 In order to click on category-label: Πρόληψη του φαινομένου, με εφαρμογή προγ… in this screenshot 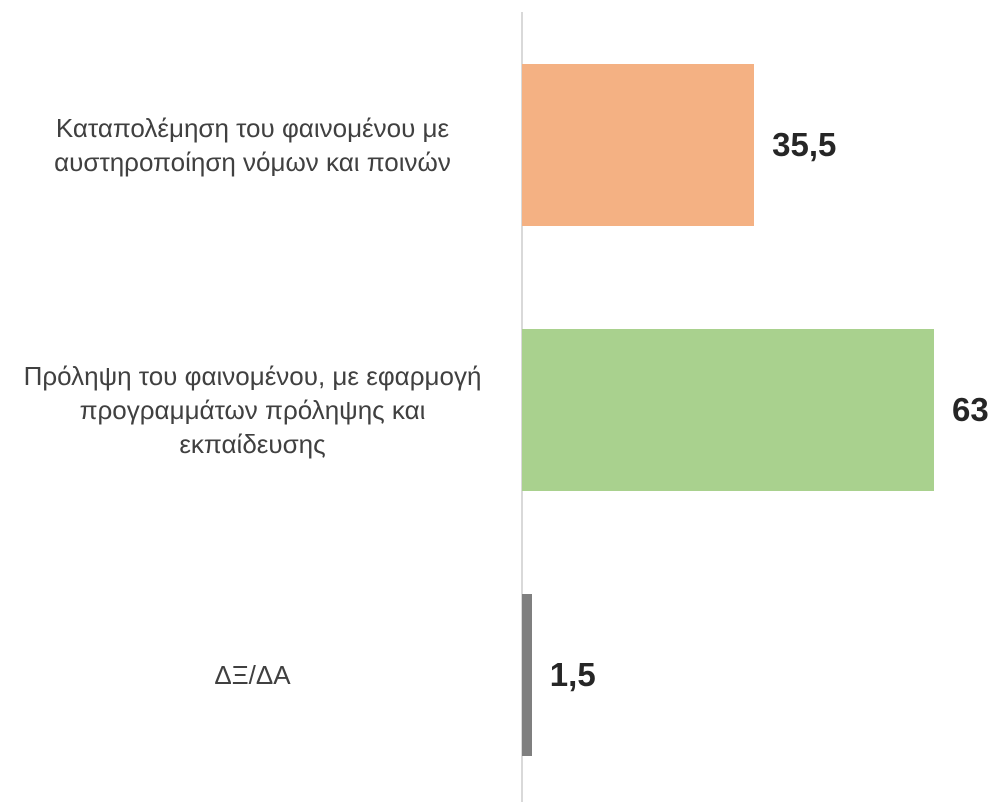, I will do `click(252, 410)`.